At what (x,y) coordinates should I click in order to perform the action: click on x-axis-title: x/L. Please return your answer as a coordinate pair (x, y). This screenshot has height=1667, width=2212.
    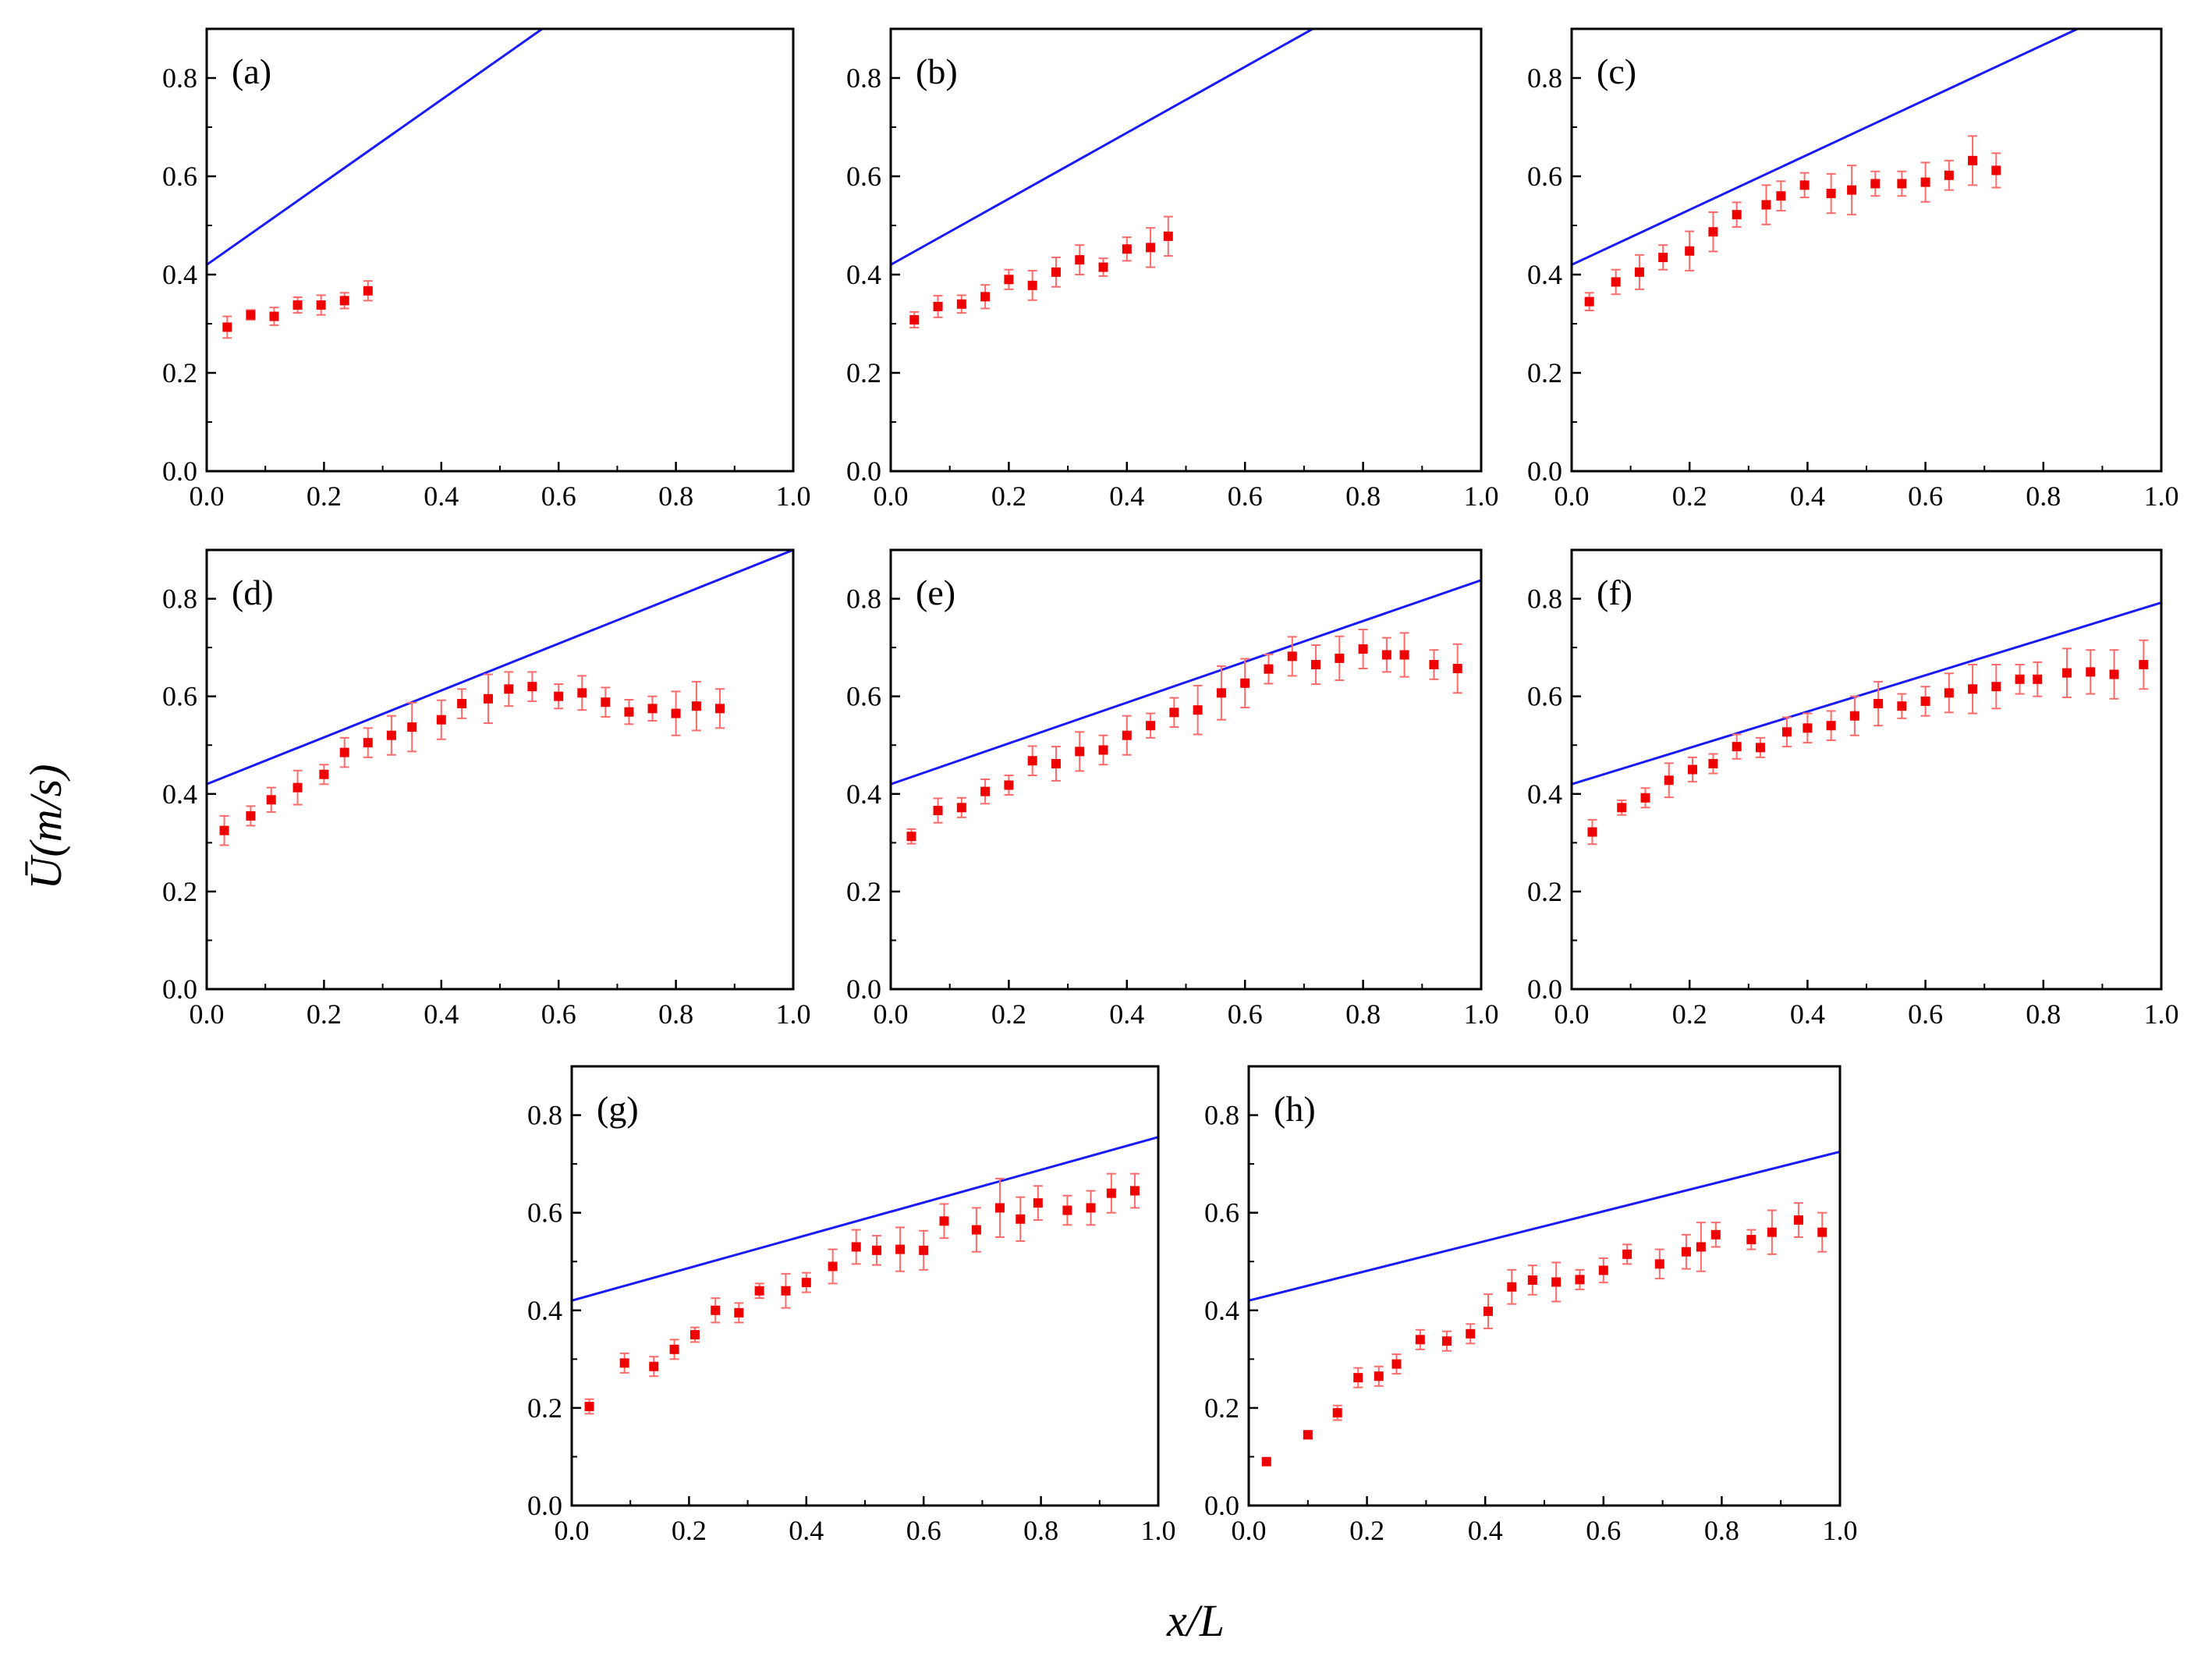
    Looking at the image, I should click on (1195, 1621).